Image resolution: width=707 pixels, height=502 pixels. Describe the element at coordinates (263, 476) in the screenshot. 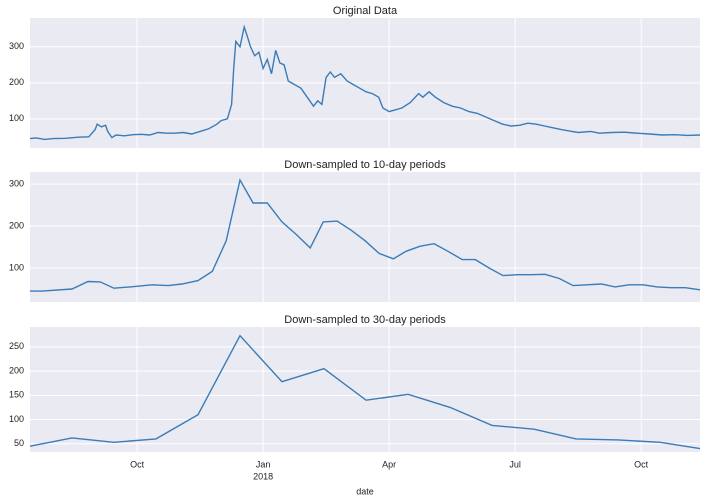

I see `x-tick-sublabel: 2018` at that location.